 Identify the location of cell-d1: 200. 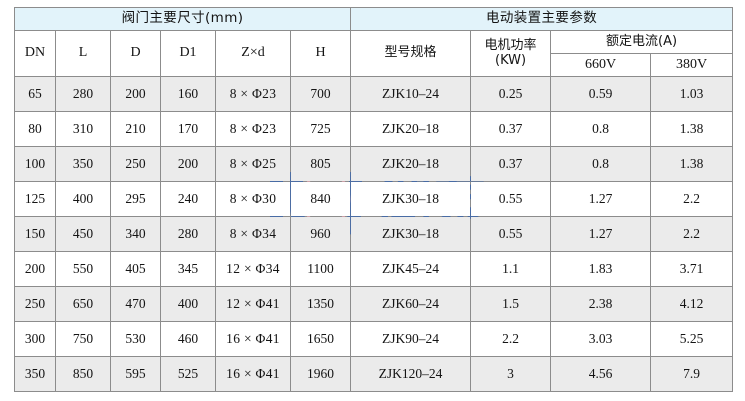
(188, 164).